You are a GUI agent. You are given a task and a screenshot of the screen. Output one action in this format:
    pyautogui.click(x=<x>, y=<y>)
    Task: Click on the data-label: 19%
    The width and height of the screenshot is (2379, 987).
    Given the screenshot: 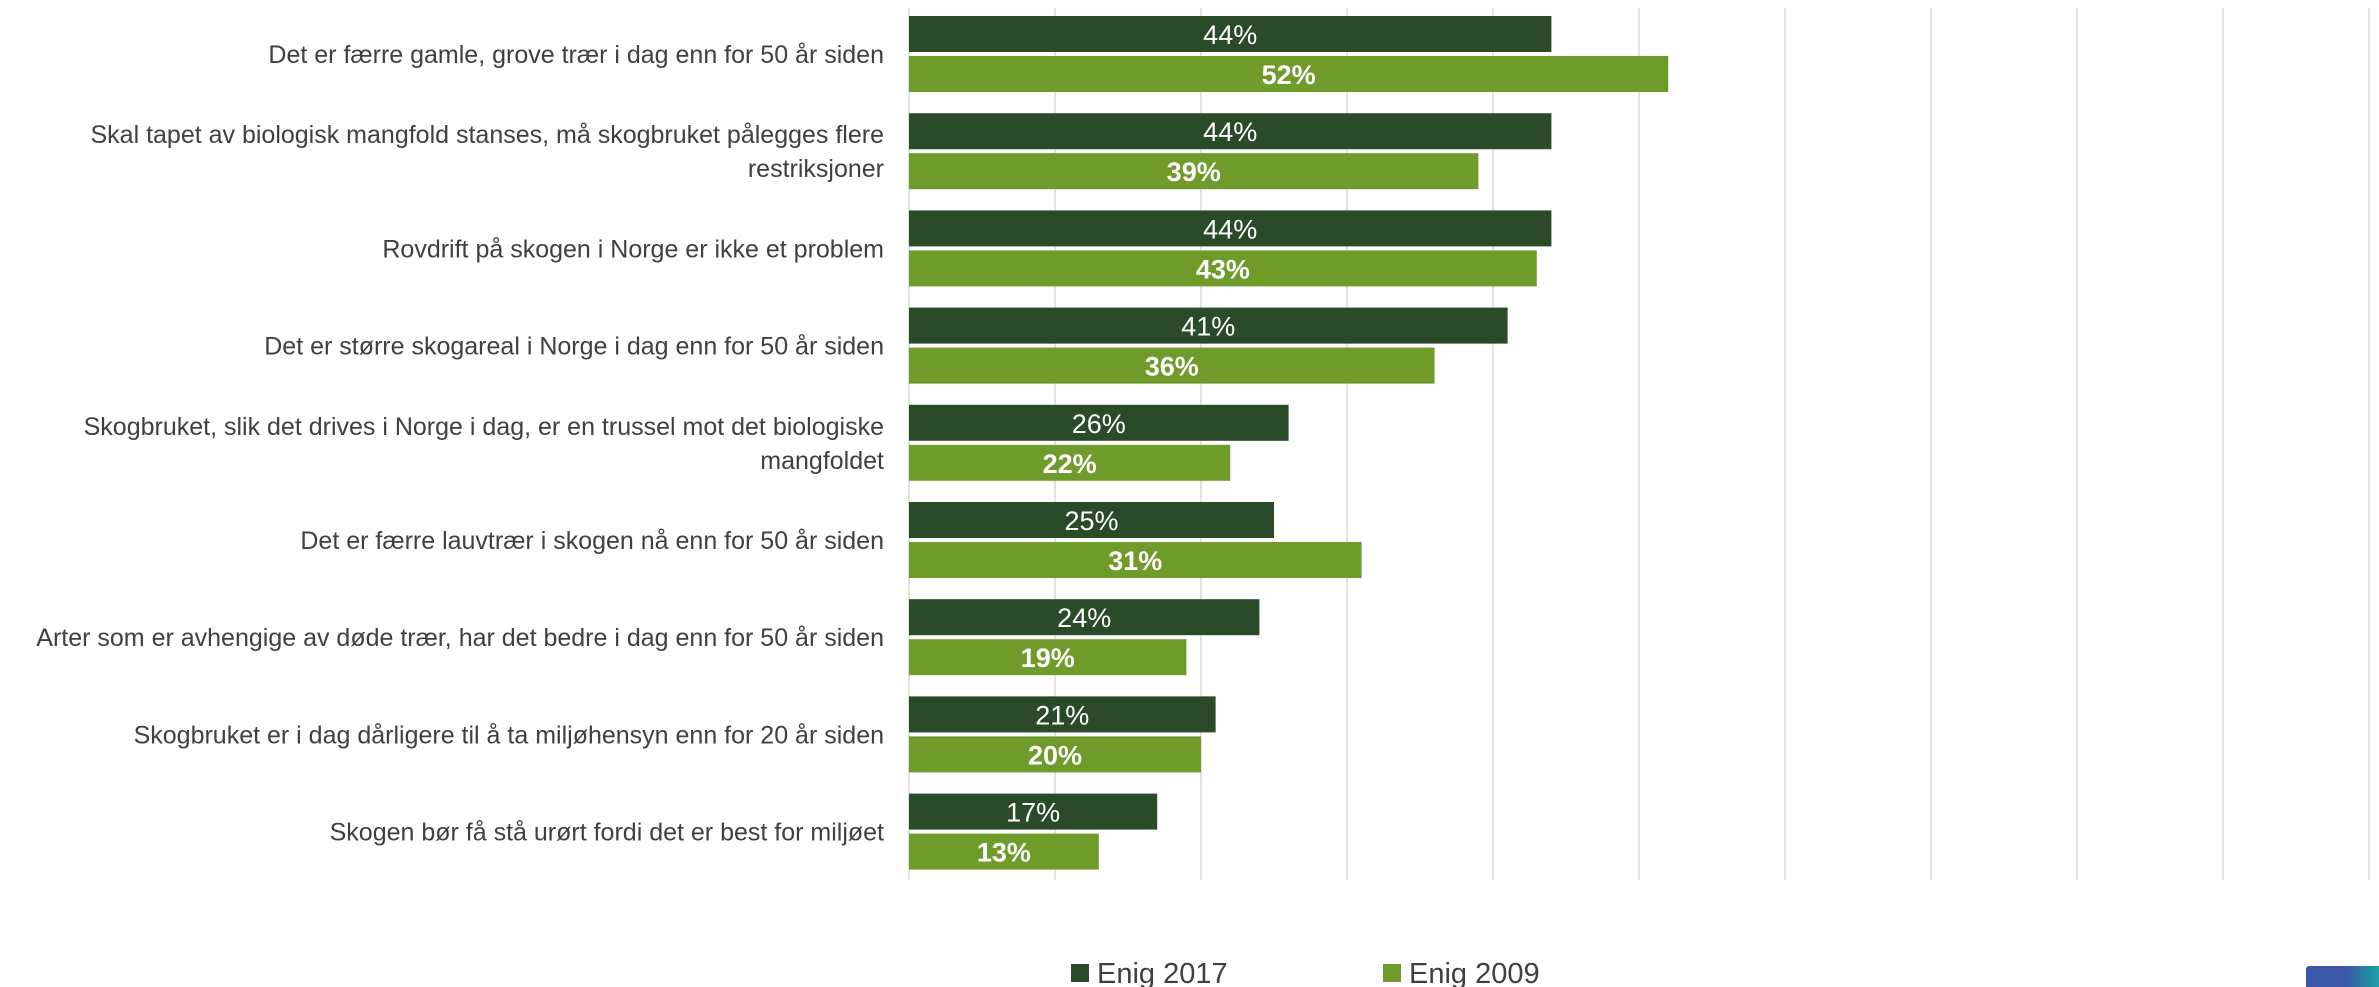 What is the action you would take?
    pyautogui.click(x=1048, y=658)
    